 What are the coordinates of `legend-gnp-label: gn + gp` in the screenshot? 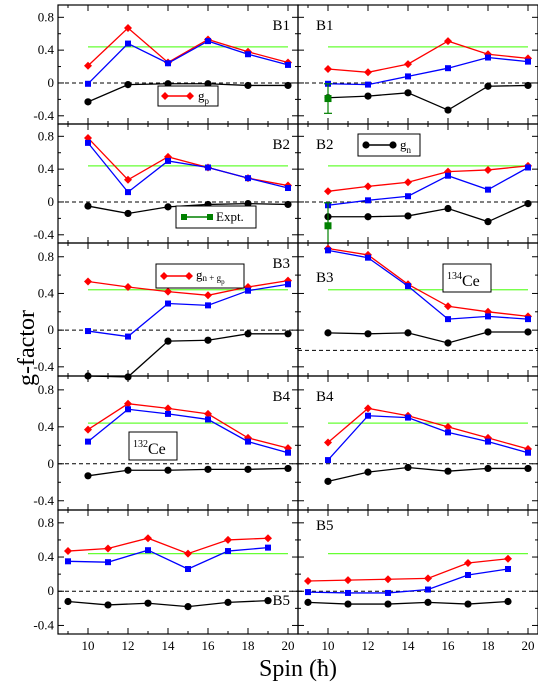 It's located at (210, 276).